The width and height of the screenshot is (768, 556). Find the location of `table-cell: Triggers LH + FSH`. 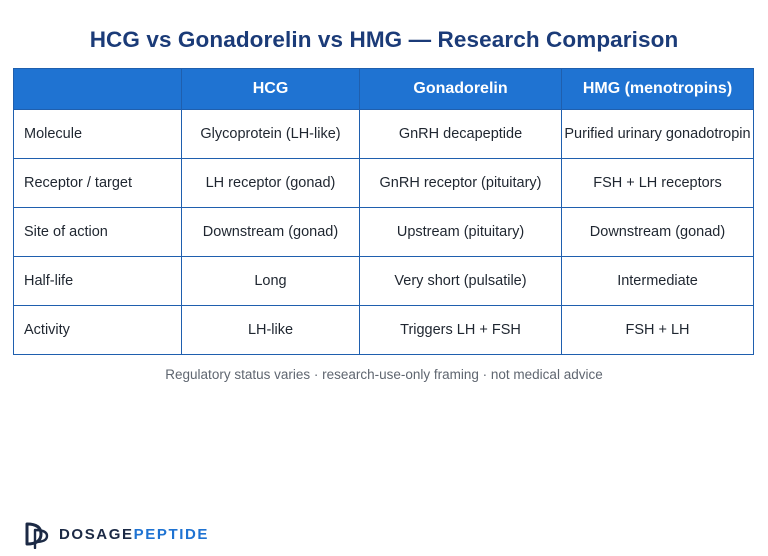

table-cell: Triggers LH + FSH is located at coordinates (460, 330).